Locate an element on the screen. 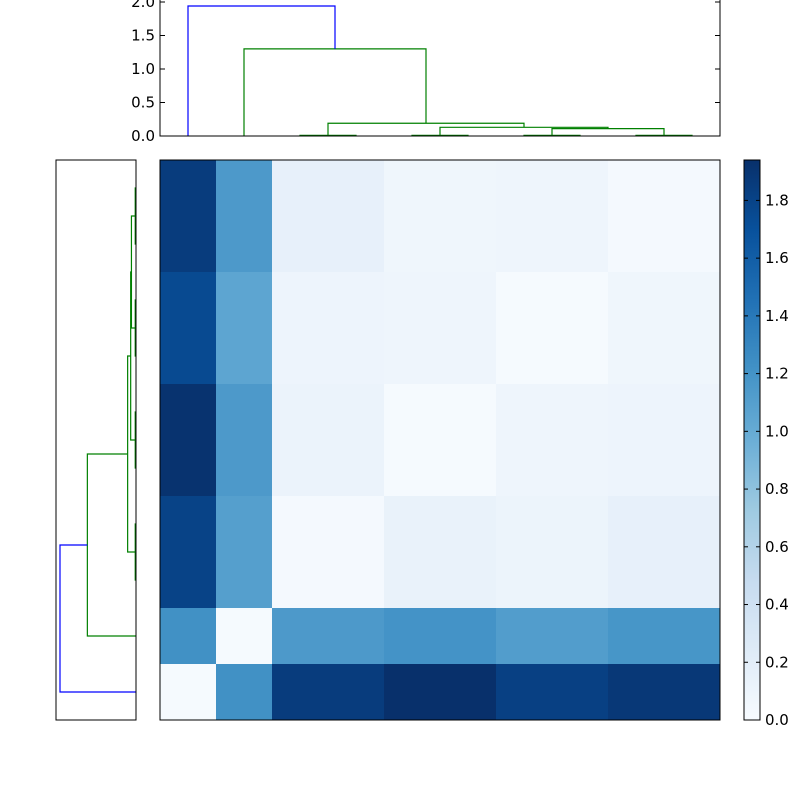  colorbar-tick-label-2: 0.4 is located at coordinates (777, 605).